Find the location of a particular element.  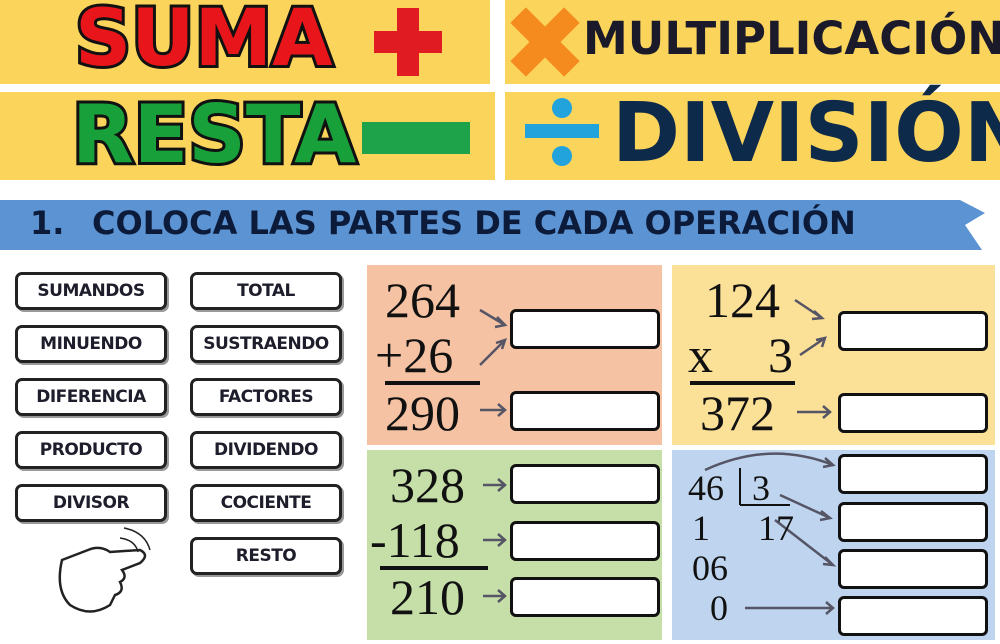

factor: 3 is located at coordinates (780, 355).